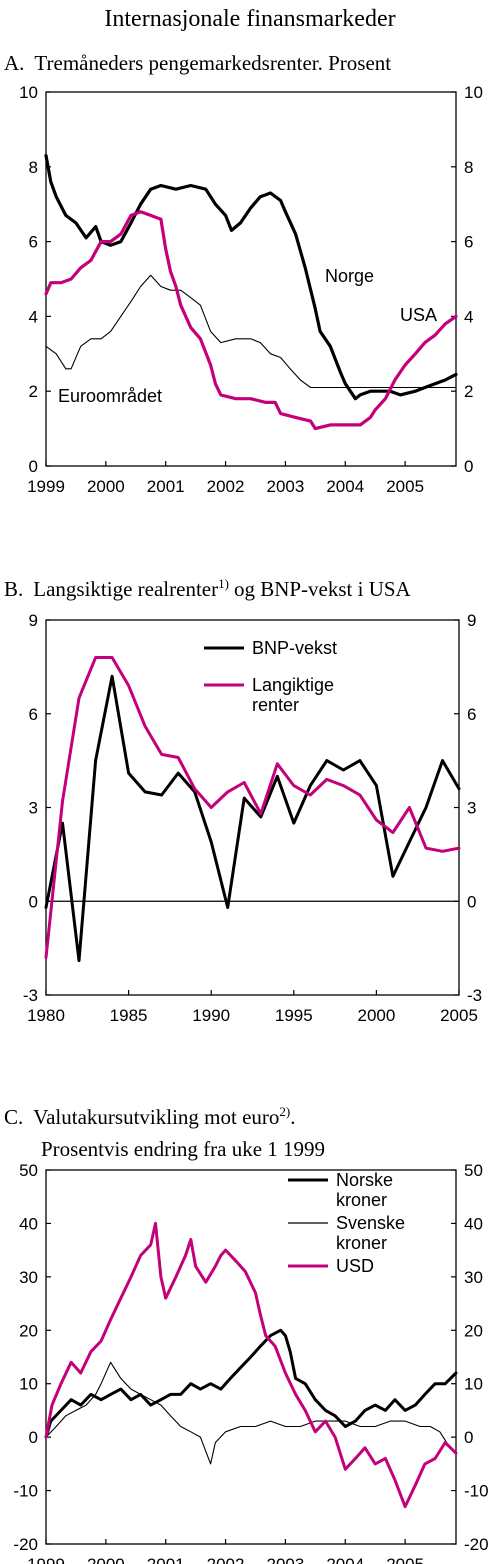 This screenshot has height=1564, width=500. What do you see at coordinates (28, 1277) in the screenshot?
I see `y-tick-label-left: 30` at bounding box center [28, 1277].